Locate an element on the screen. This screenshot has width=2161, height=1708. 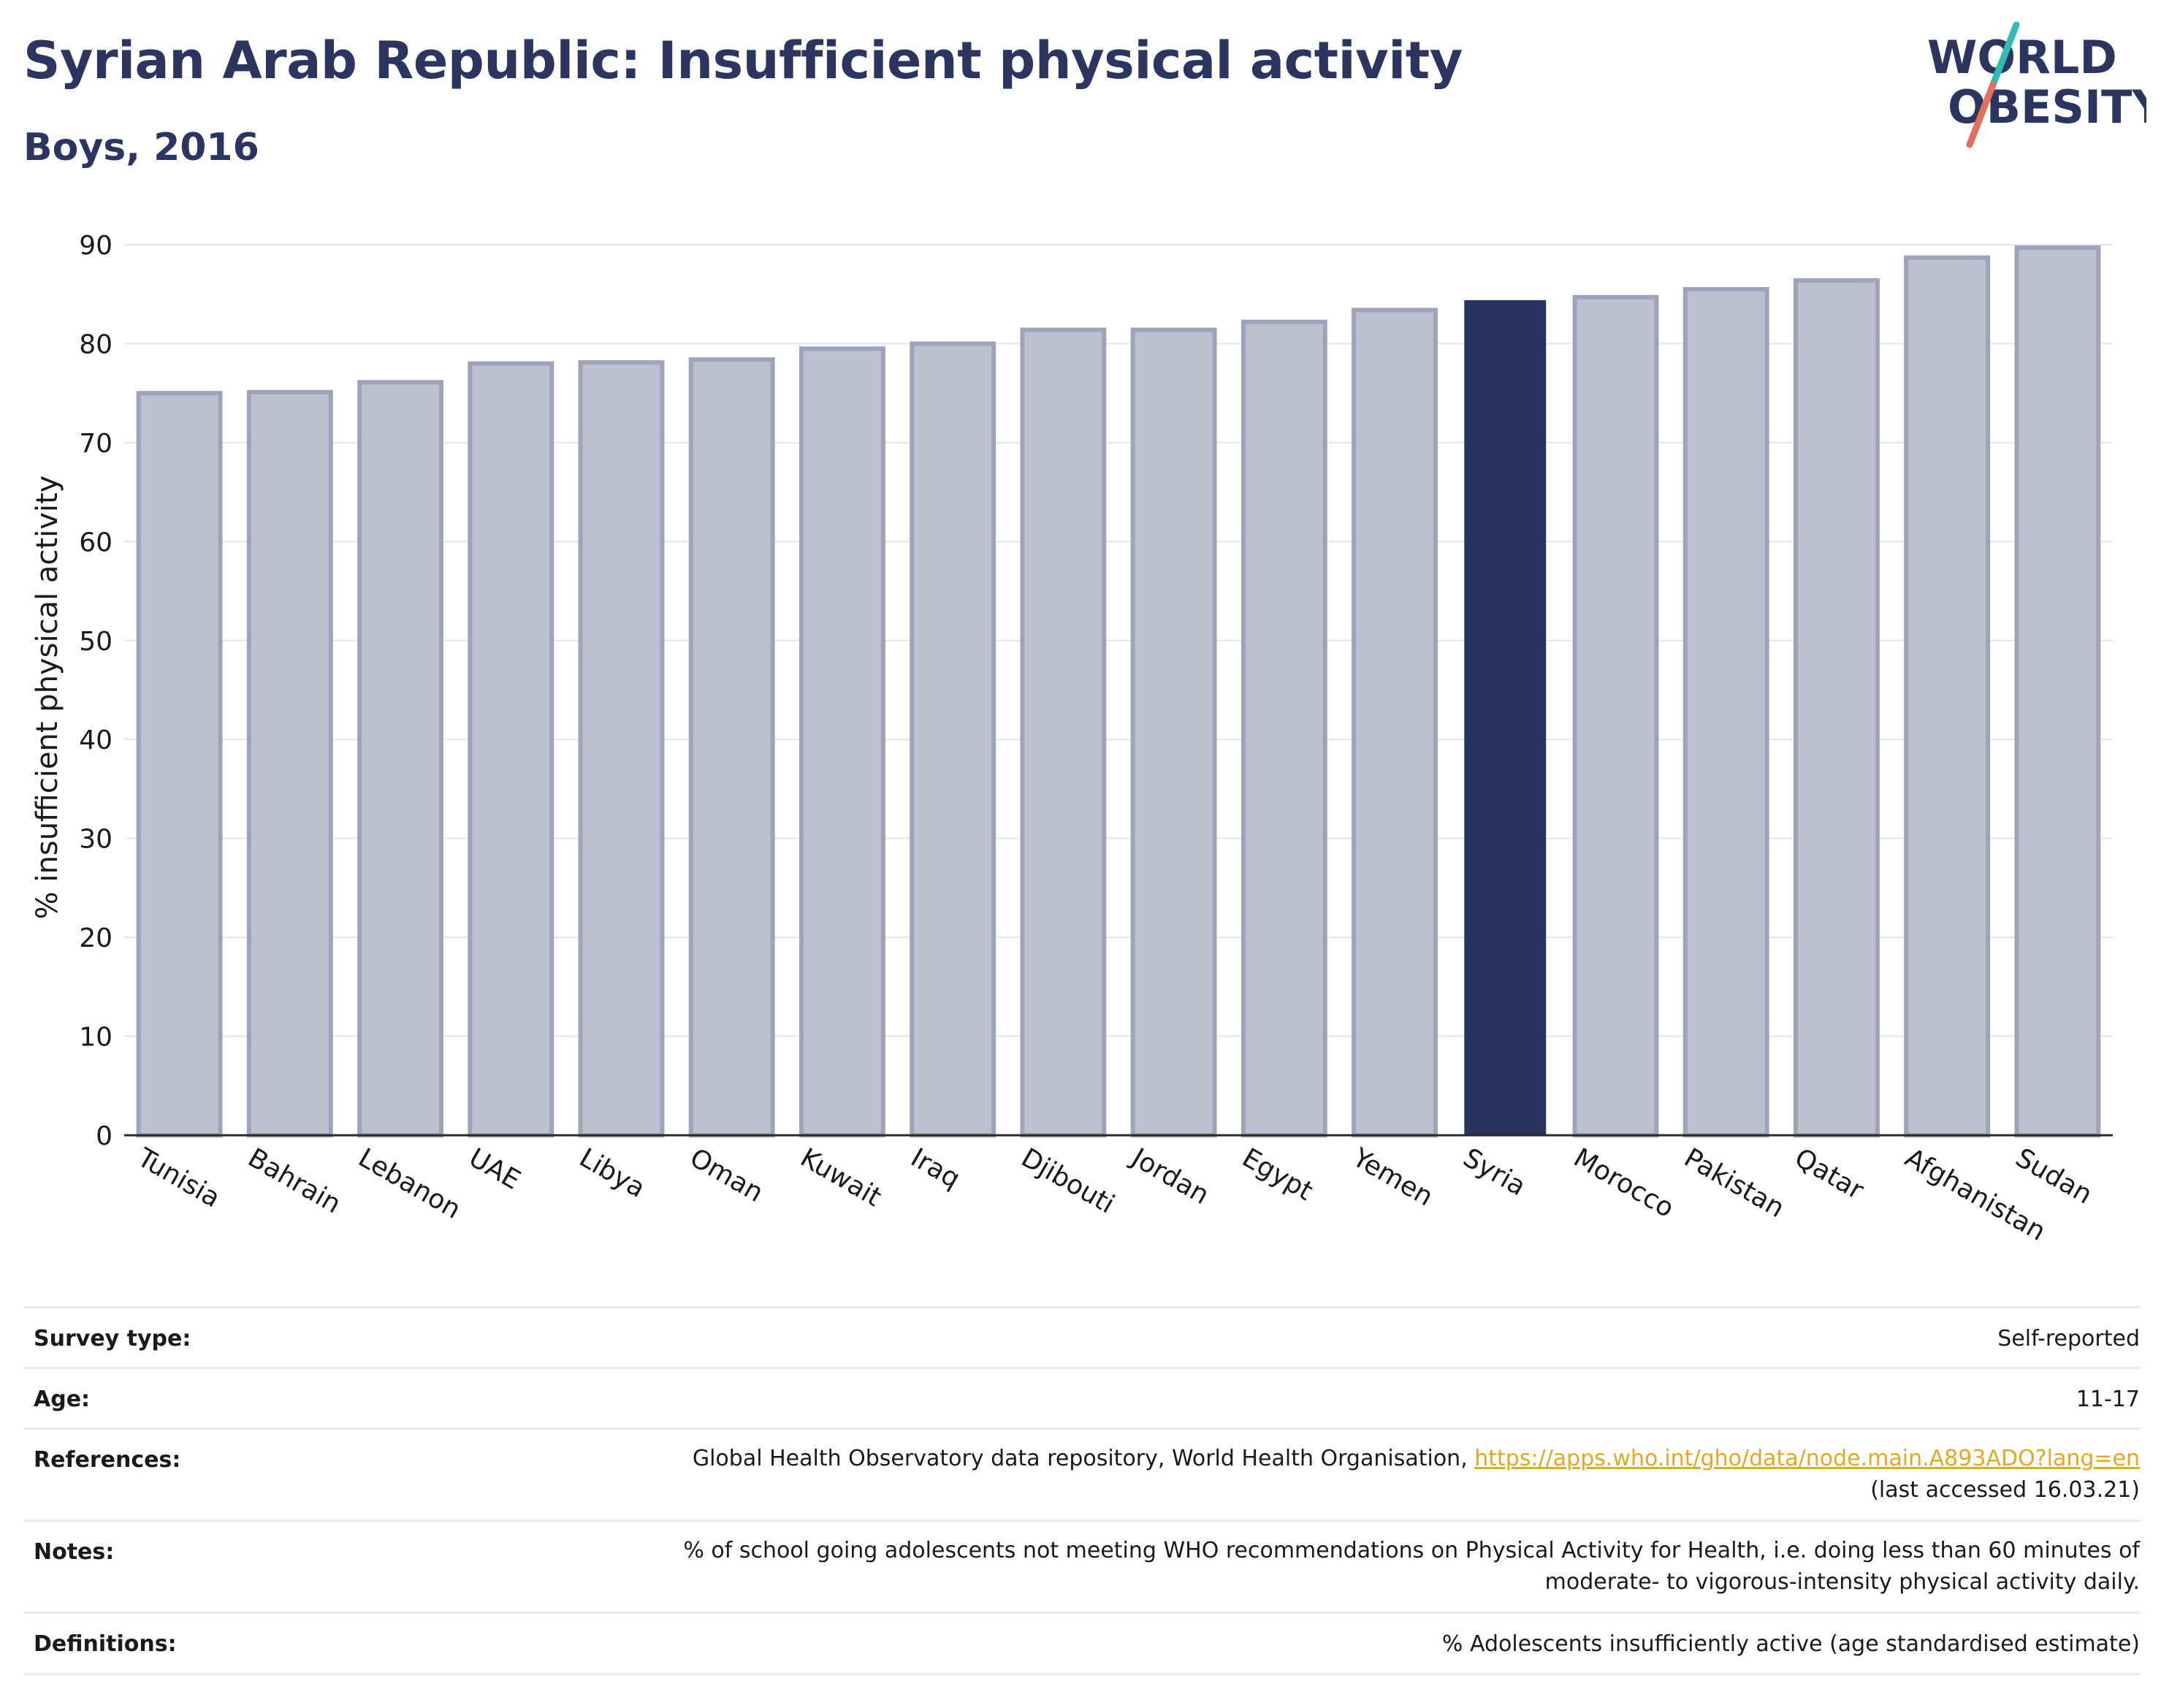
info-key-references: References: is located at coordinates (108, 1460).